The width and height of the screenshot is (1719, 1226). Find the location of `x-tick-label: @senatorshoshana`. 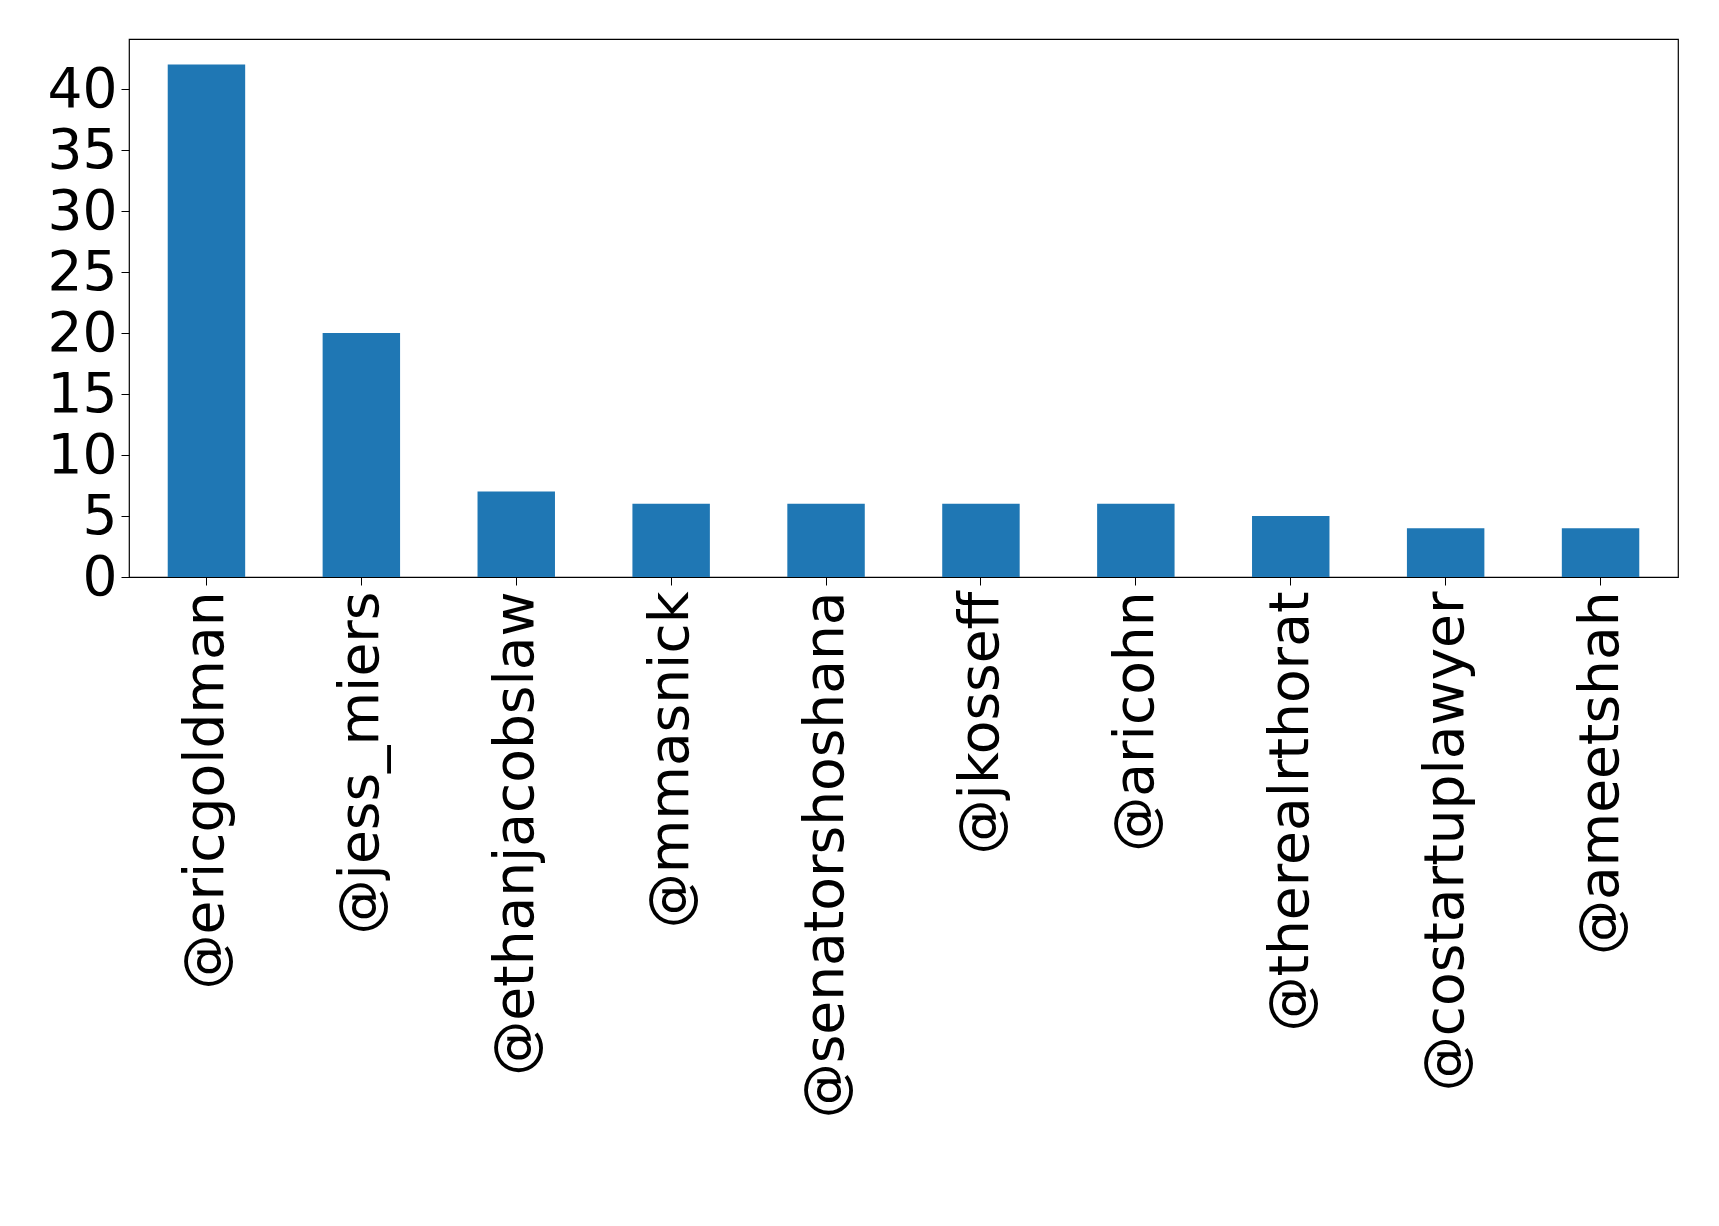

x-tick-label: @senatorshoshana is located at coordinates (824, 855).